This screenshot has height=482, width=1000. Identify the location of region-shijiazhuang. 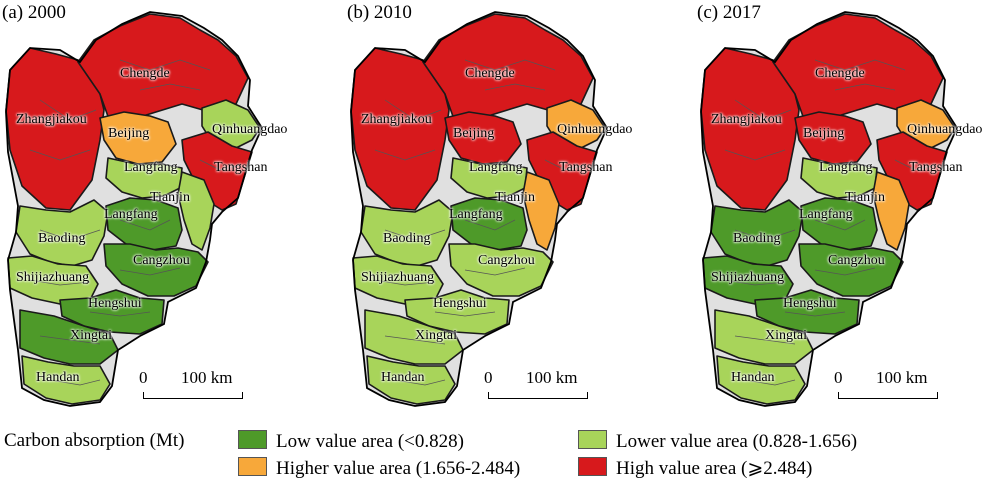
(53, 280).